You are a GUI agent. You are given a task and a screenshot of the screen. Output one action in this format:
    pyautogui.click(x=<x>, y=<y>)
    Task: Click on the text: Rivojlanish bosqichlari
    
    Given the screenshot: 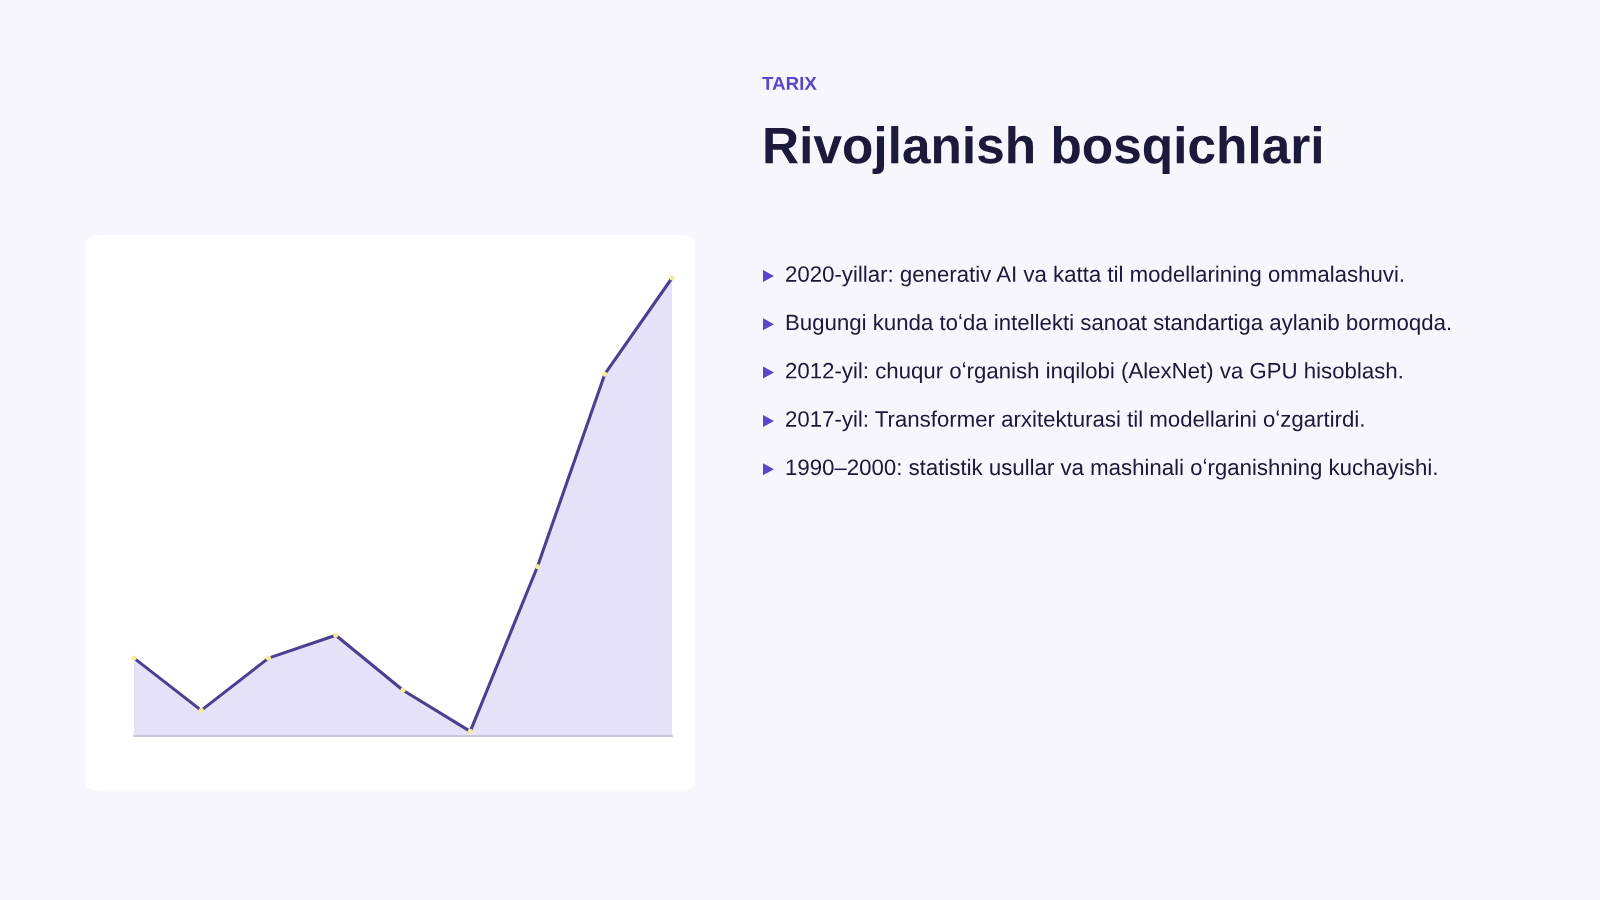 What is the action you would take?
    pyautogui.click(x=1043, y=150)
    